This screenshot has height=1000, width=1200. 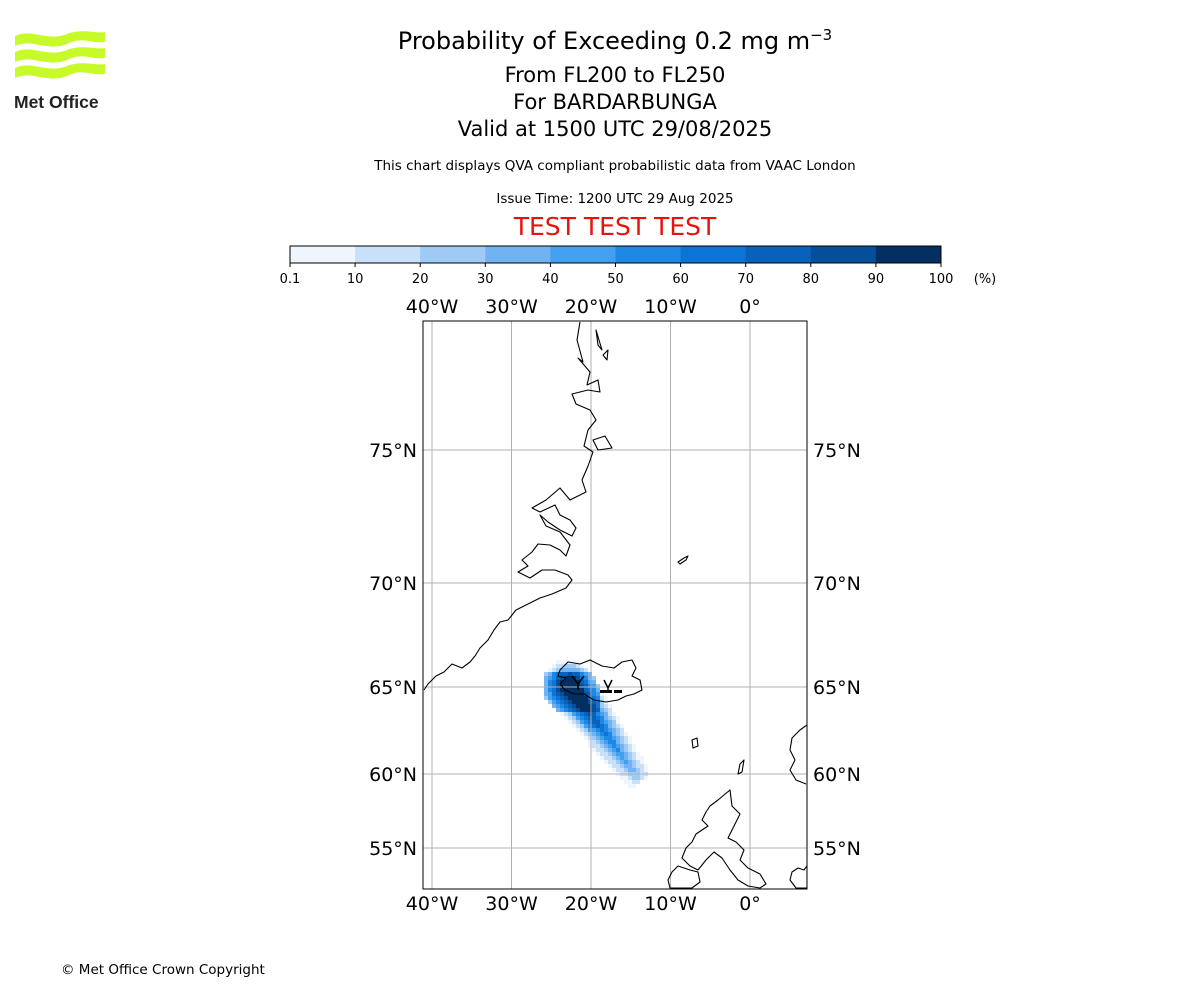 What do you see at coordinates (420, 279) in the screenshot?
I see `colorbar-tick-label: 20` at bounding box center [420, 279].